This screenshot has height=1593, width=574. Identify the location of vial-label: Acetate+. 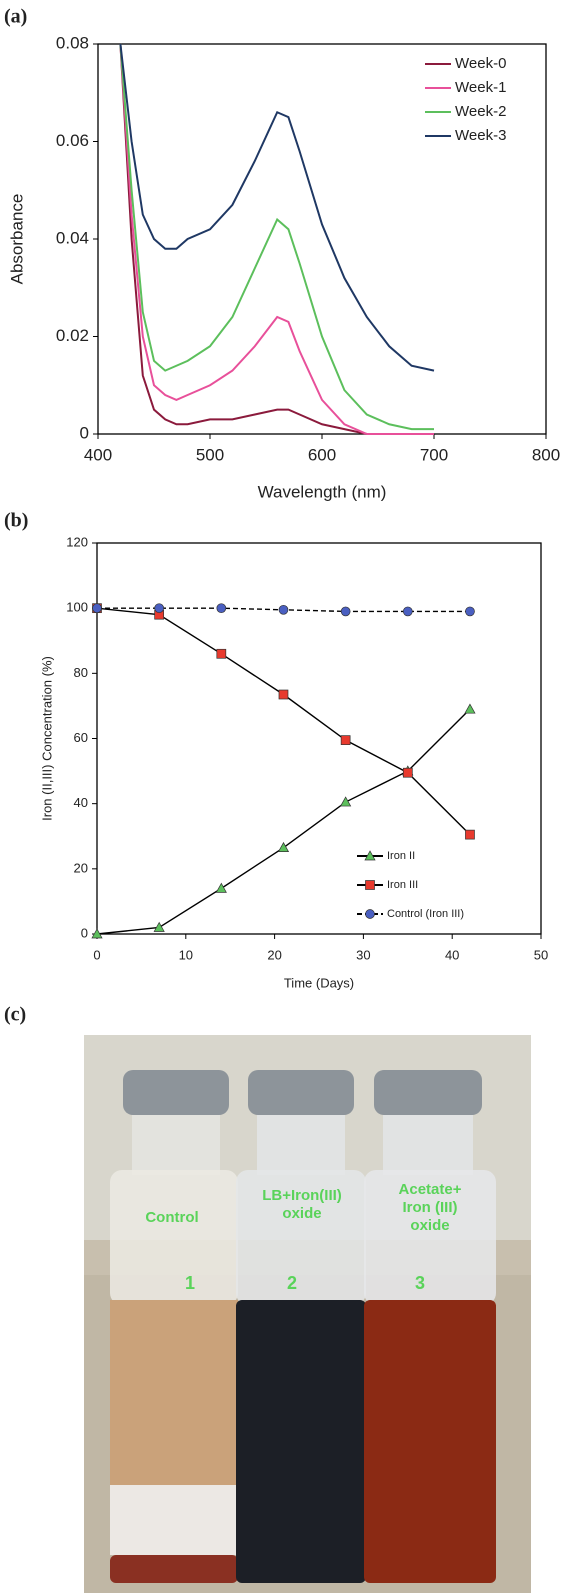
(430, 1189).